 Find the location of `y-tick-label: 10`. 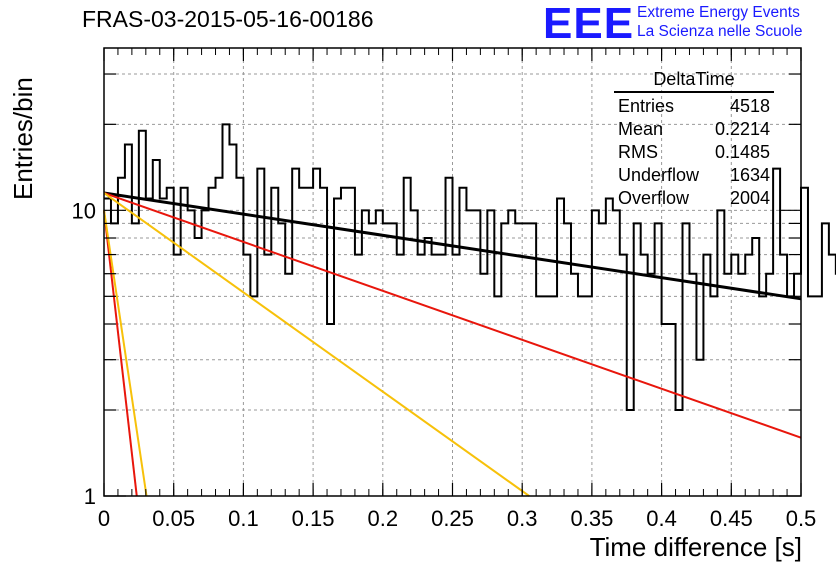

y-tick-label: 10 is located at coordinates (84, 210).